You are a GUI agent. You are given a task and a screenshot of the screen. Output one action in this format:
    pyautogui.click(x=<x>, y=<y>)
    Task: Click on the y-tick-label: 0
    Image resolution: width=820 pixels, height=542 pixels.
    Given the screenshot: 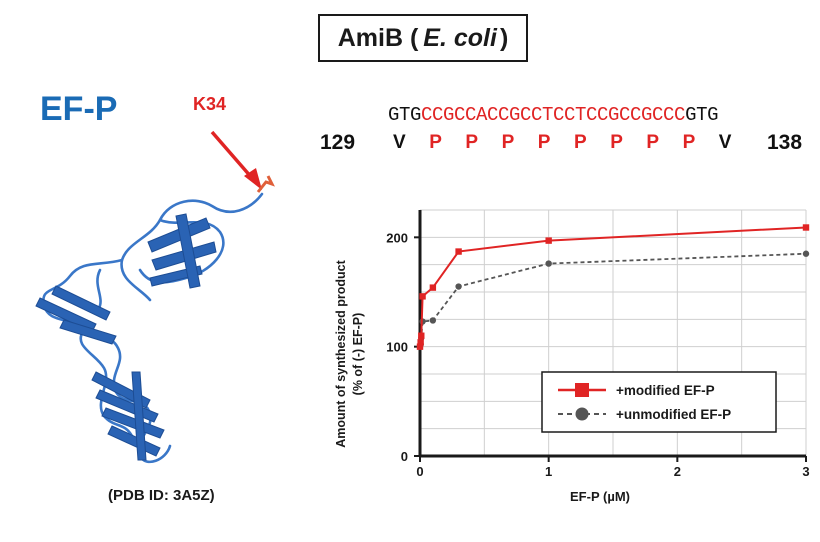 What is the action you would take?
    pyautogui.click(x=404, y=456)
    